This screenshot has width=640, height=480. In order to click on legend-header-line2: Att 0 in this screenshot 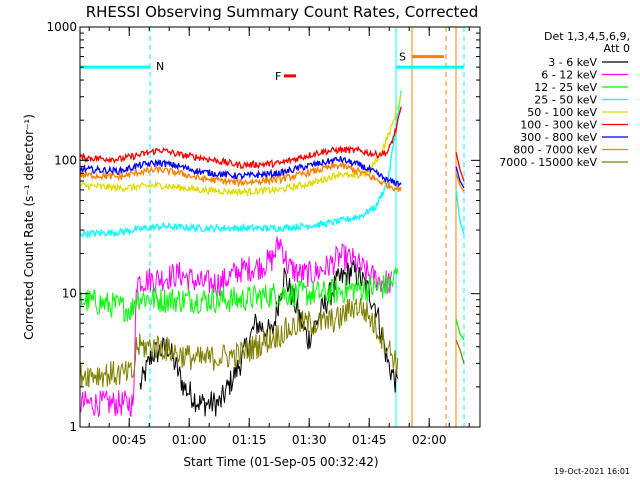, I will do `click(617, 48)`.